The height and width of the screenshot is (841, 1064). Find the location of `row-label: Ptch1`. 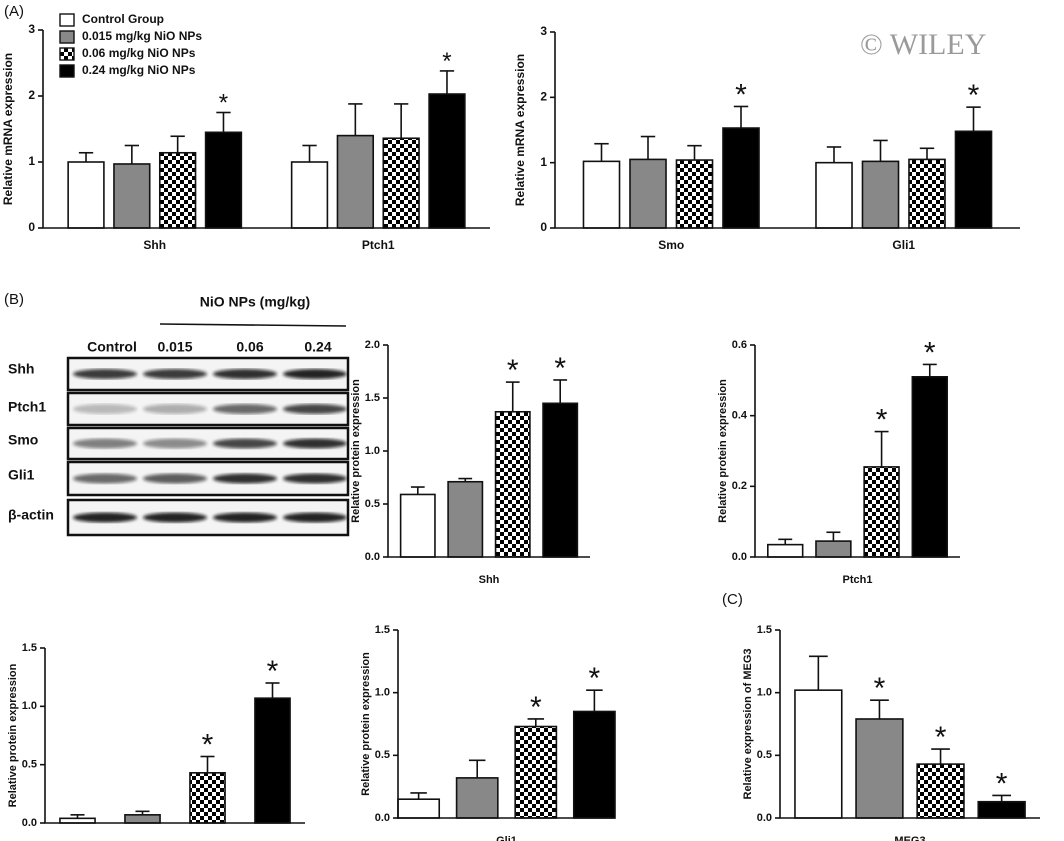

row-label: Ptch1 is located at coordinates (27, 407).